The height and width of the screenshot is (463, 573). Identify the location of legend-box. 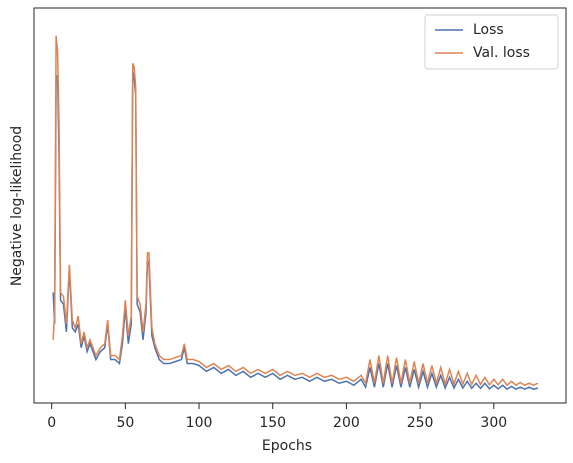
(491, 42).